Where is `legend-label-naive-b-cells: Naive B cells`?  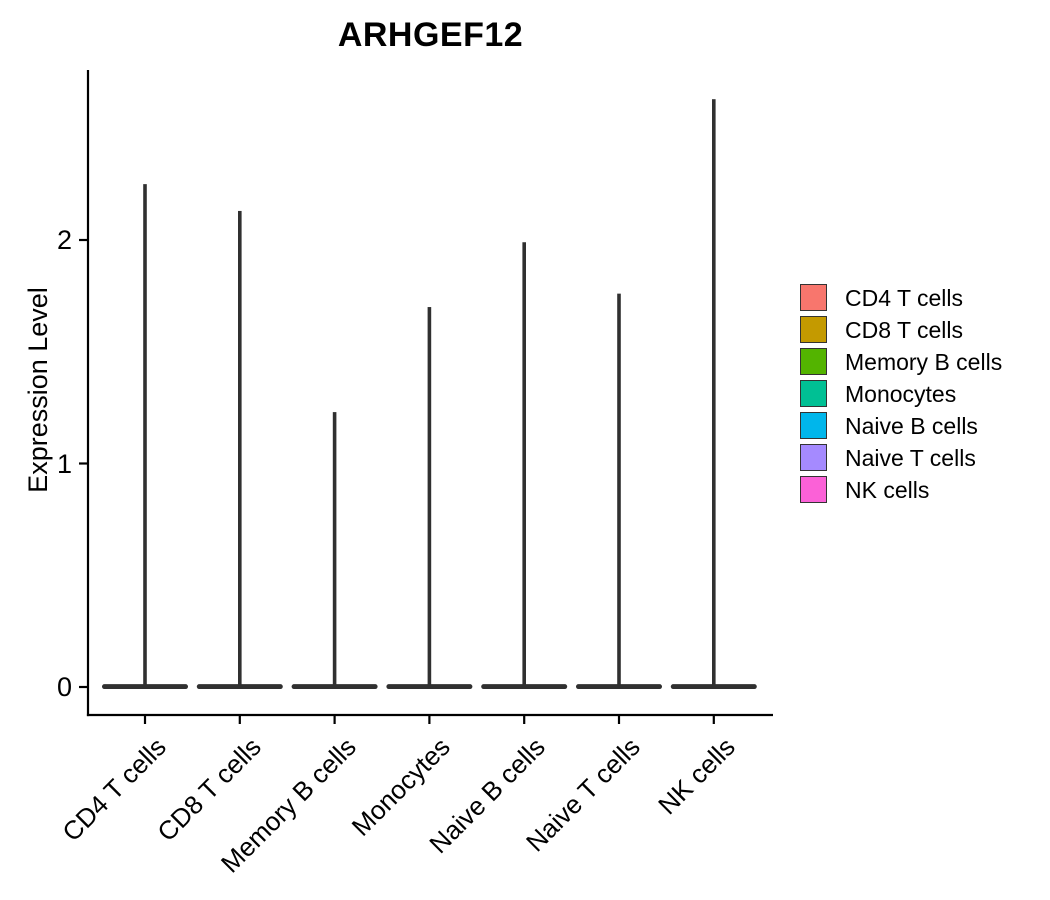
legend-label-naive-b-cells: Naive B cells is located at coordinates (911, 426).